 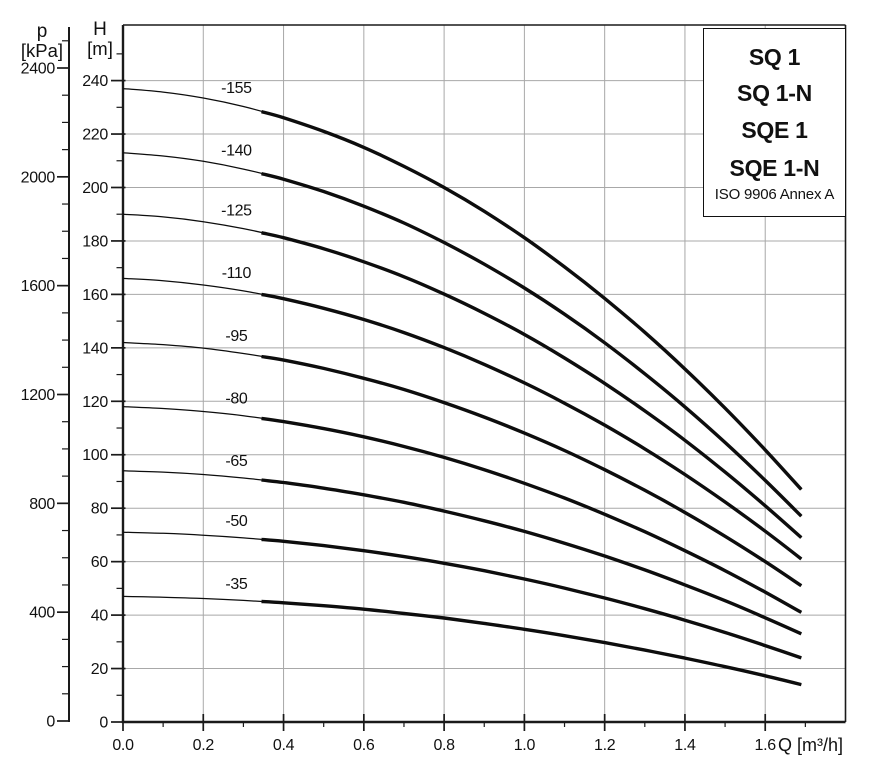 I want to click on pressure-tick-label: 400, so click(x=42, y=613).